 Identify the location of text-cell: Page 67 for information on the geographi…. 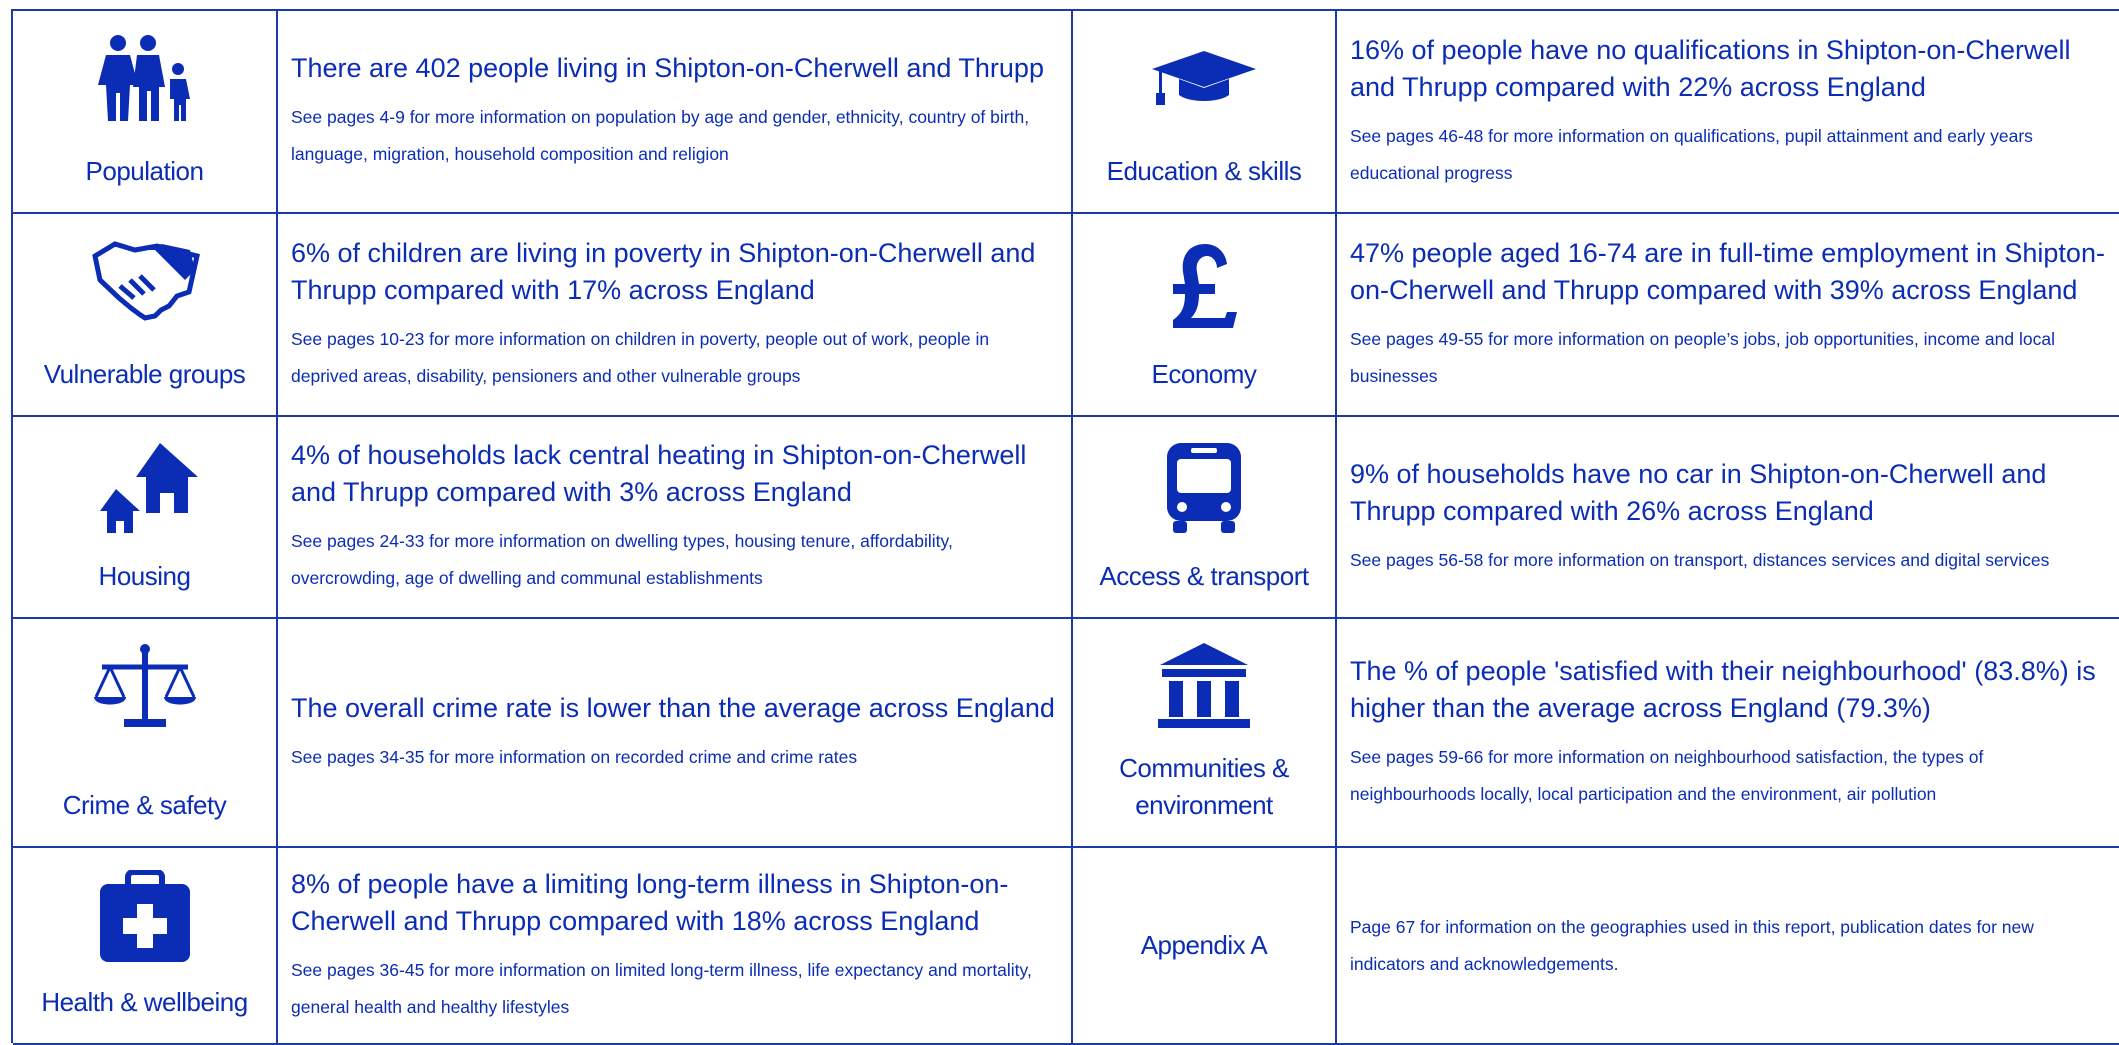
(1728, 946).